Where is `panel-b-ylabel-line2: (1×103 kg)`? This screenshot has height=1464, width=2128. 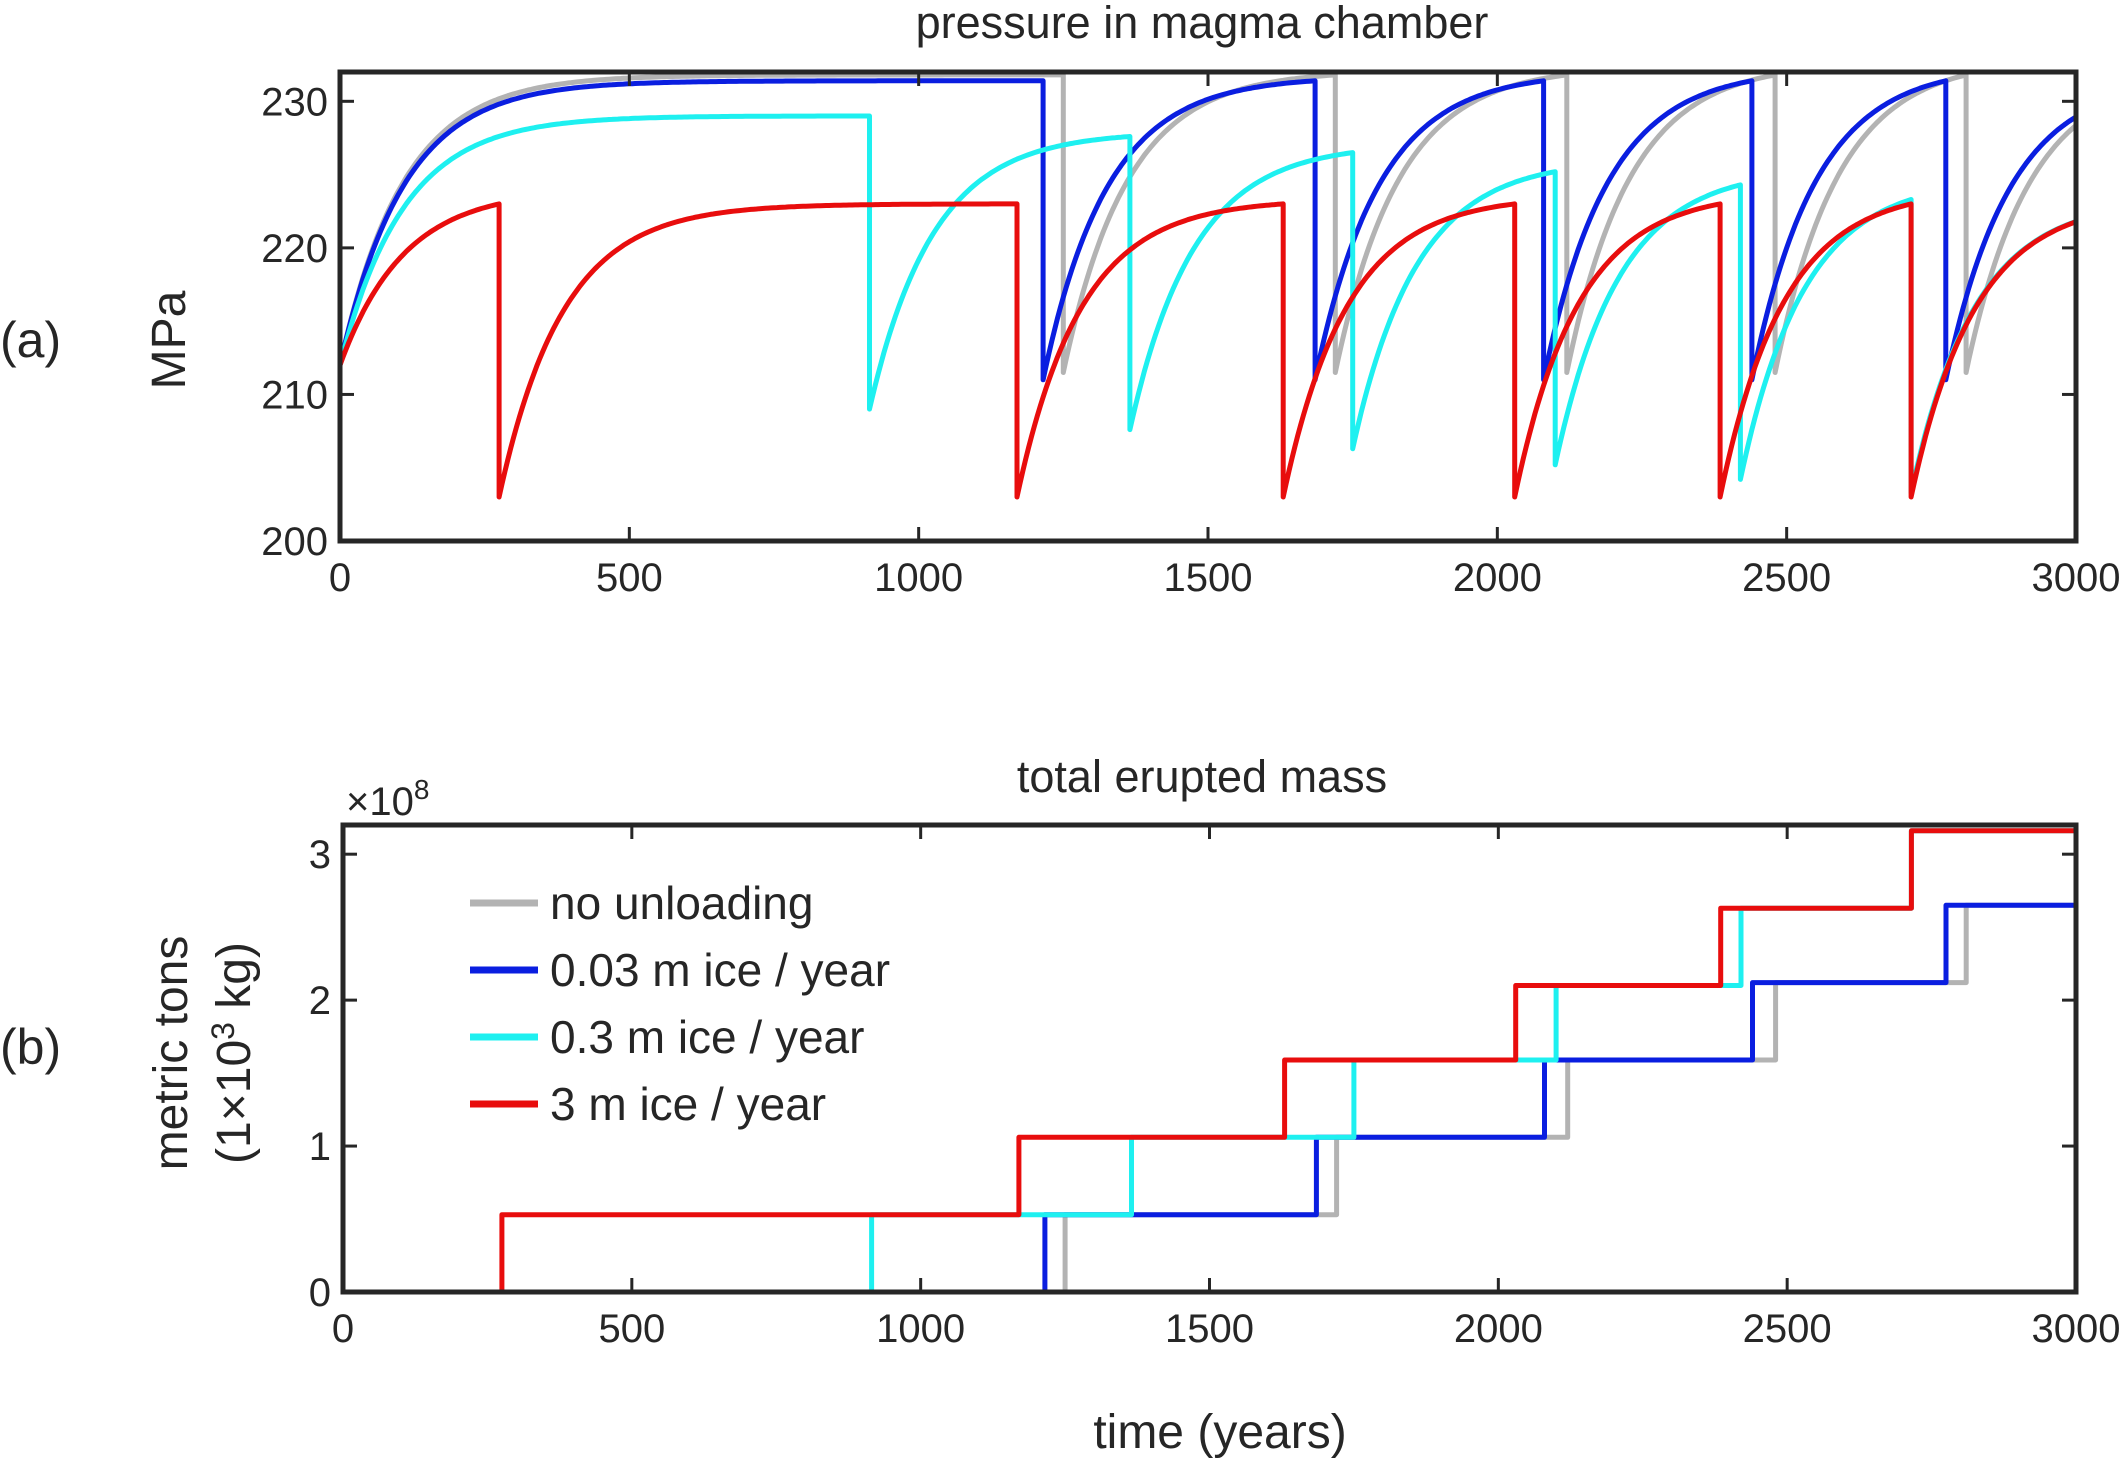 panel-b-ylabel-line2: (1×103 kg) is located at coordinates (233, 1053).